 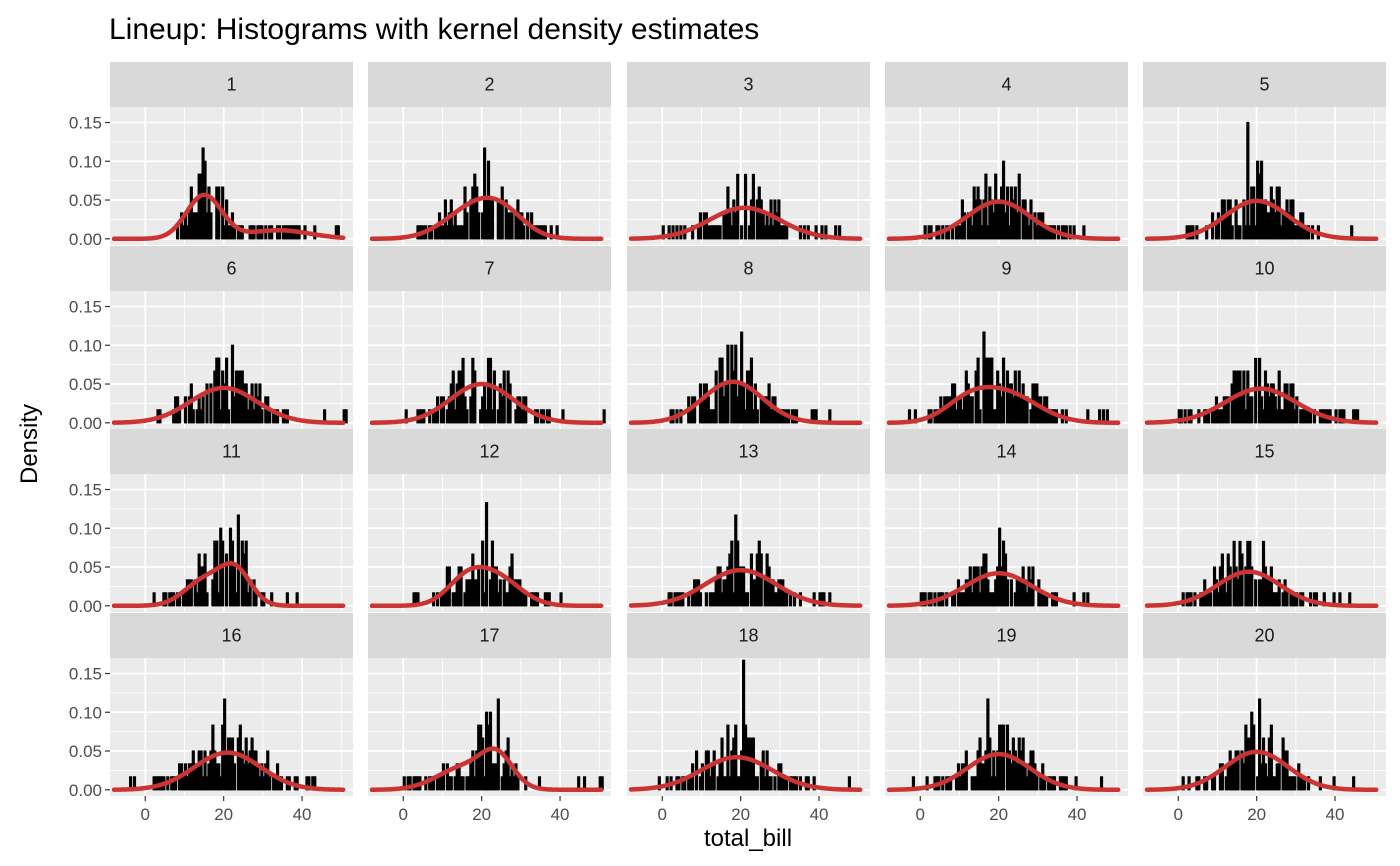 What do you see at coordinates (560, 814) in the screenshot?
I see `x-tick-label: 40` at bounding box center [560, 814].